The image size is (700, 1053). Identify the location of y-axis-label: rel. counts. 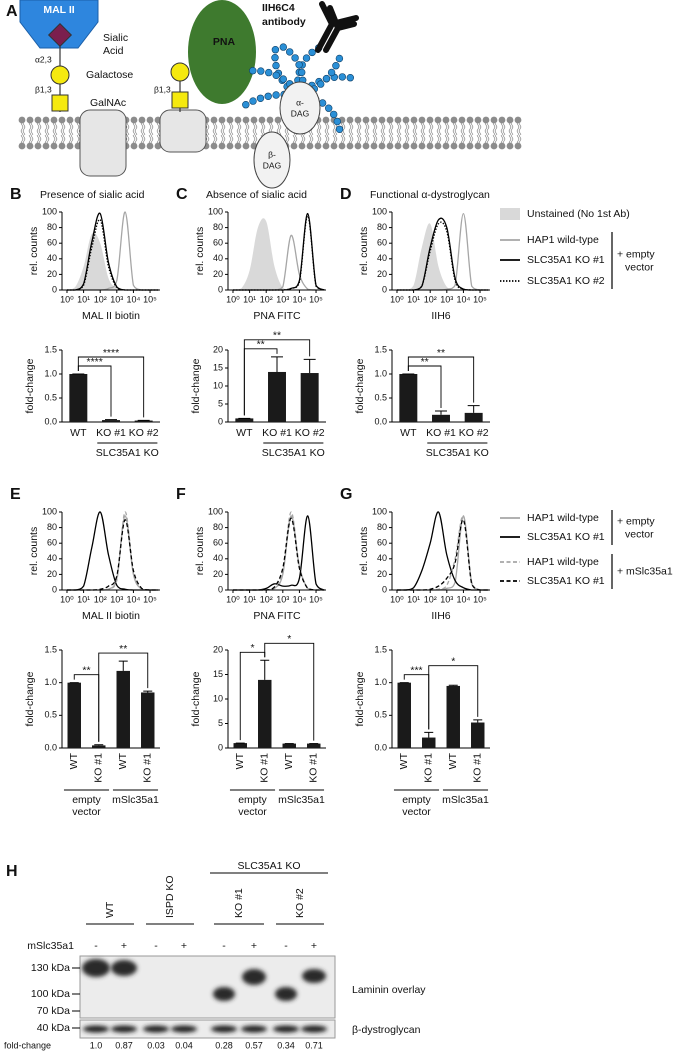
(34, 251).